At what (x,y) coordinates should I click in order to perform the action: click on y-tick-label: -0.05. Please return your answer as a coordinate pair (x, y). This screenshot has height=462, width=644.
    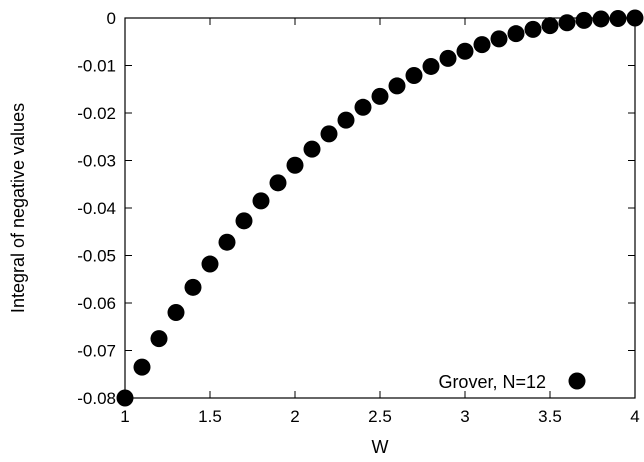
    Looking at the image, I should click on (96, 256).